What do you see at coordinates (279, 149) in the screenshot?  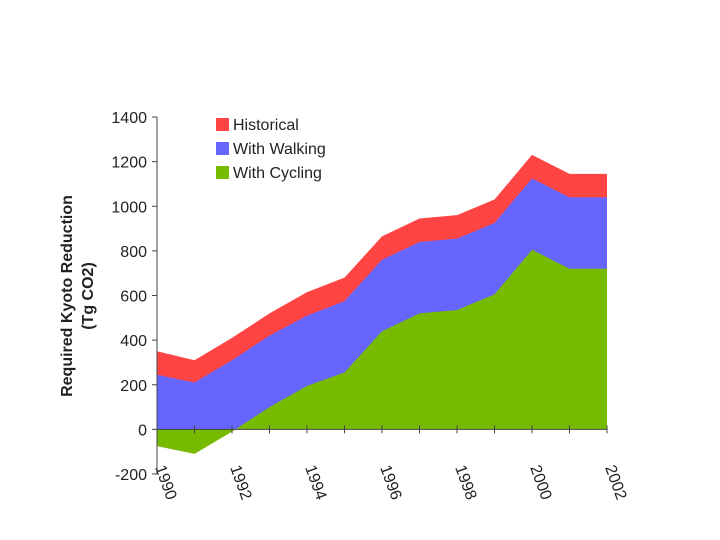 I see `legend-label: With Walking` at bounding box center [279, 149].